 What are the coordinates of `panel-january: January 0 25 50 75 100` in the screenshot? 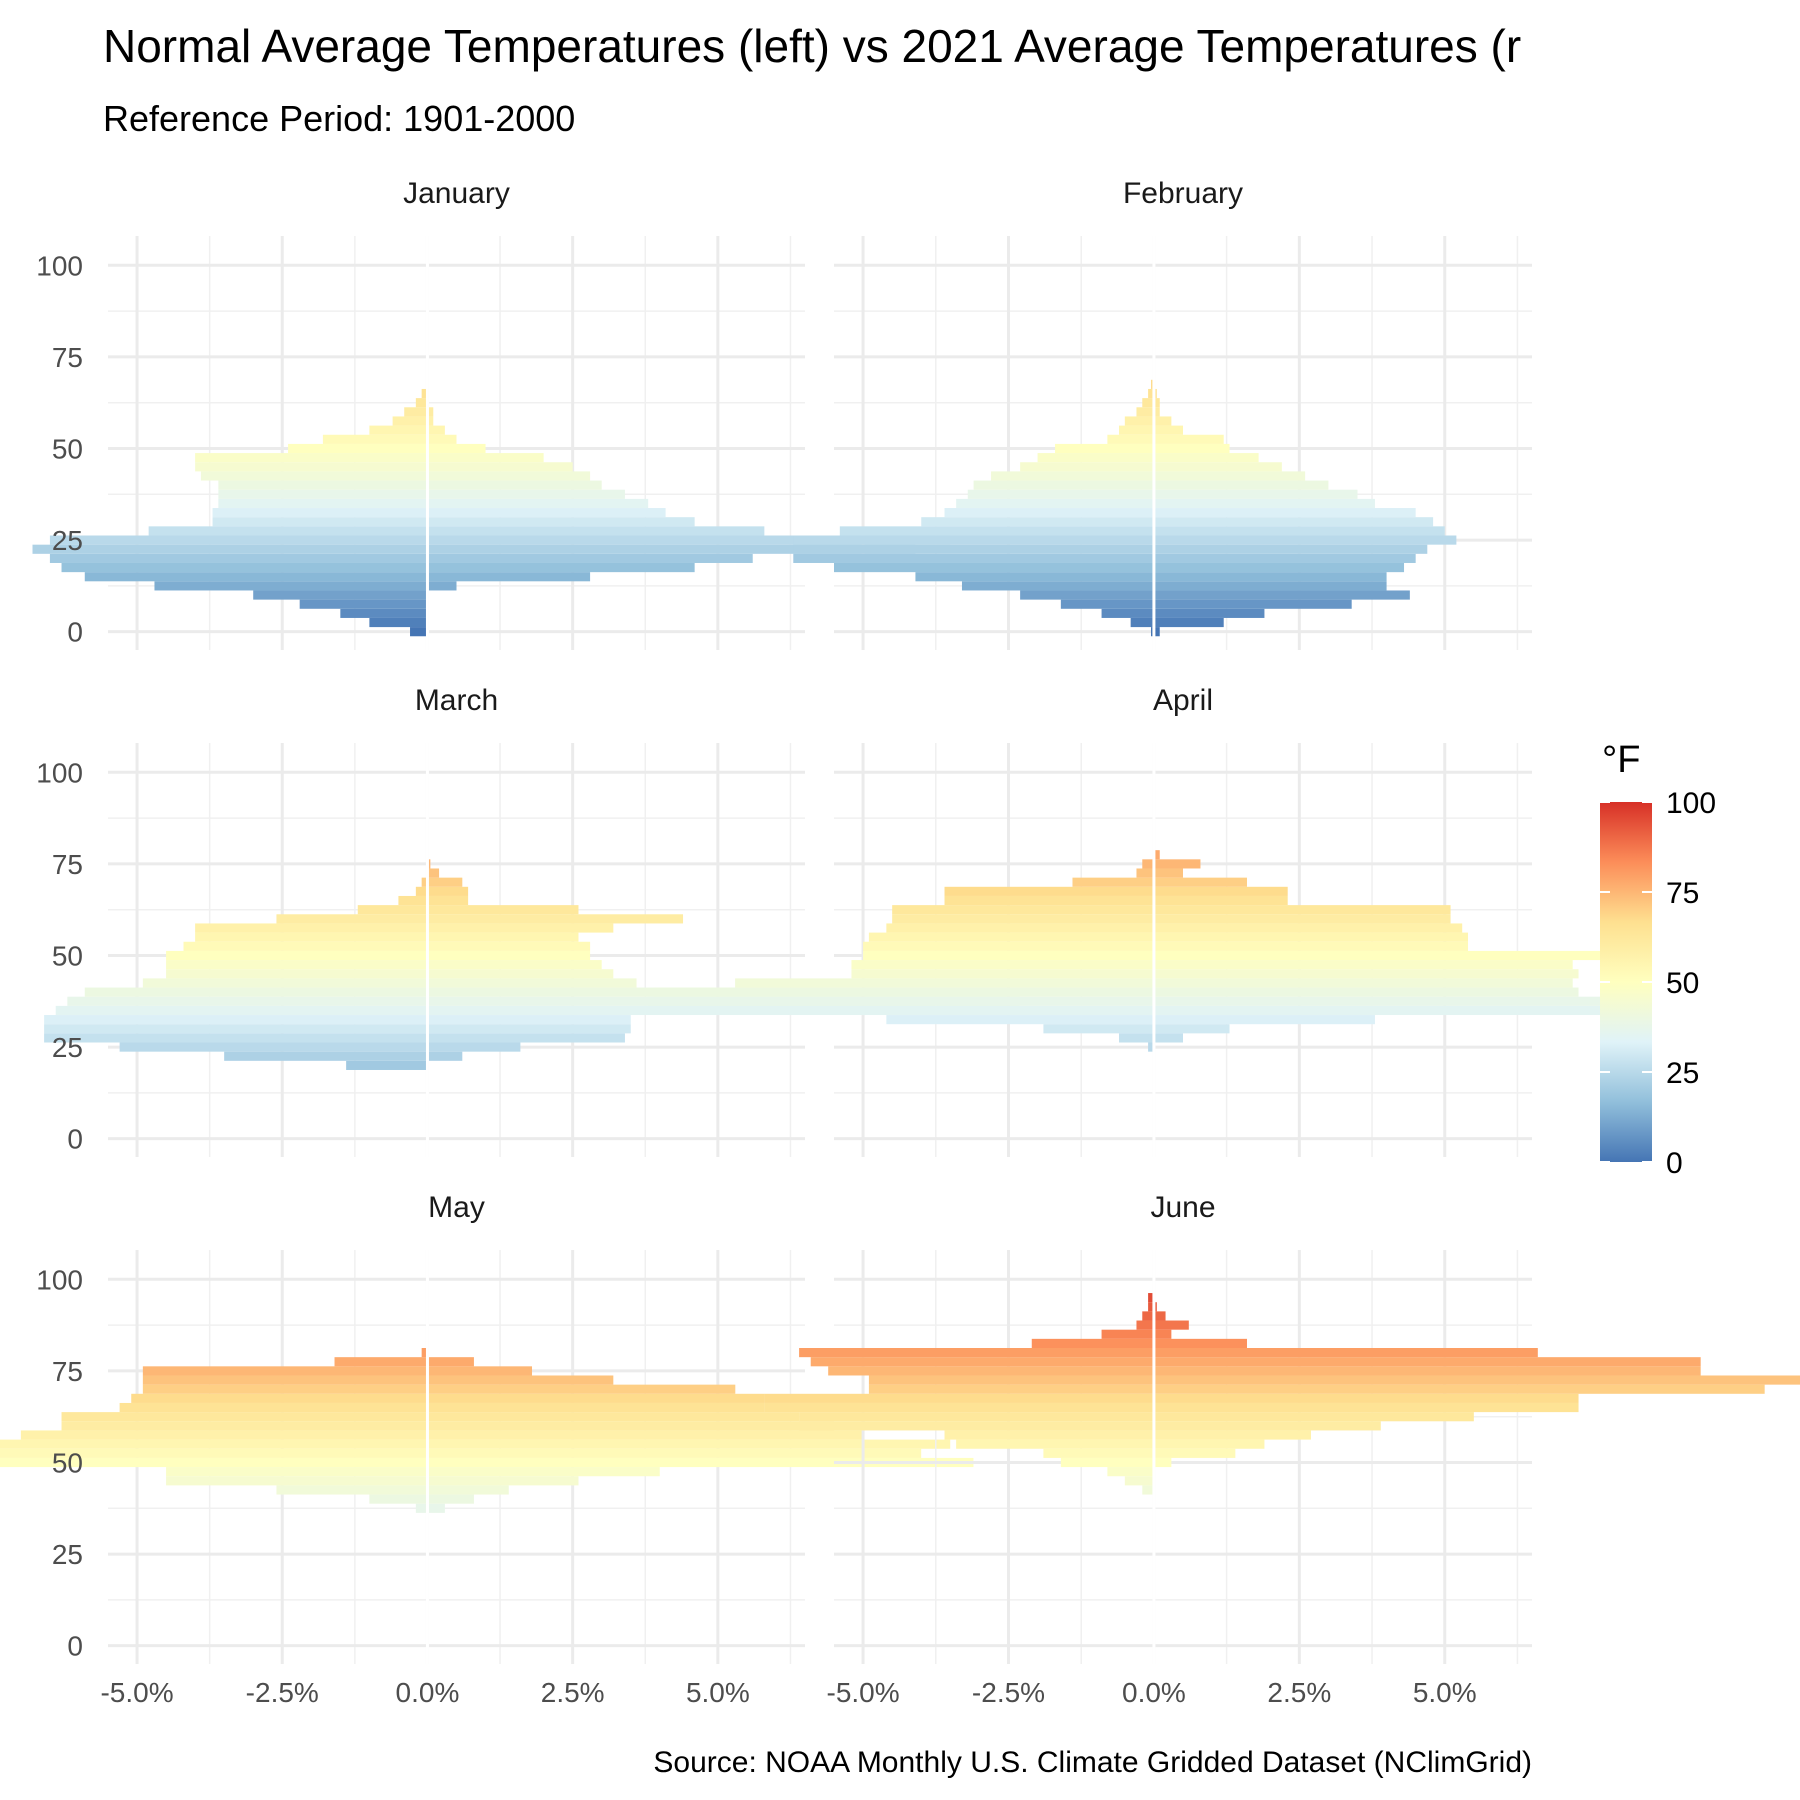 It's located at (491, 413).